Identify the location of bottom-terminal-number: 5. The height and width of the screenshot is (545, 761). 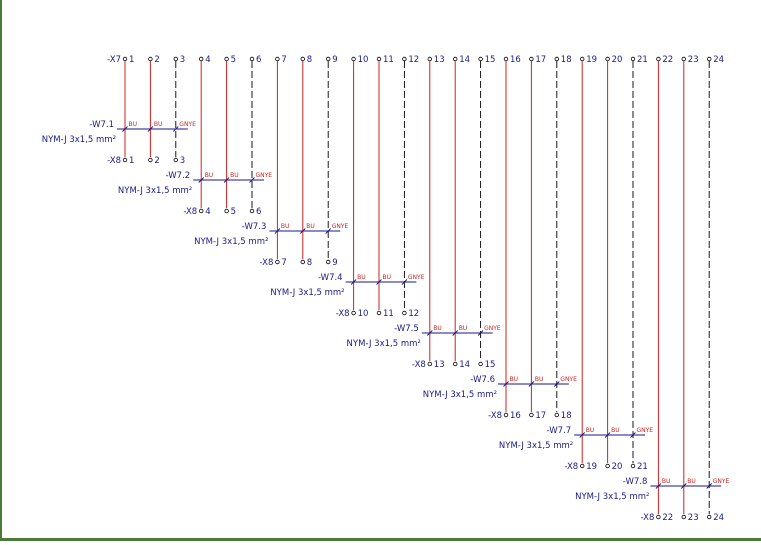
(233, 212).